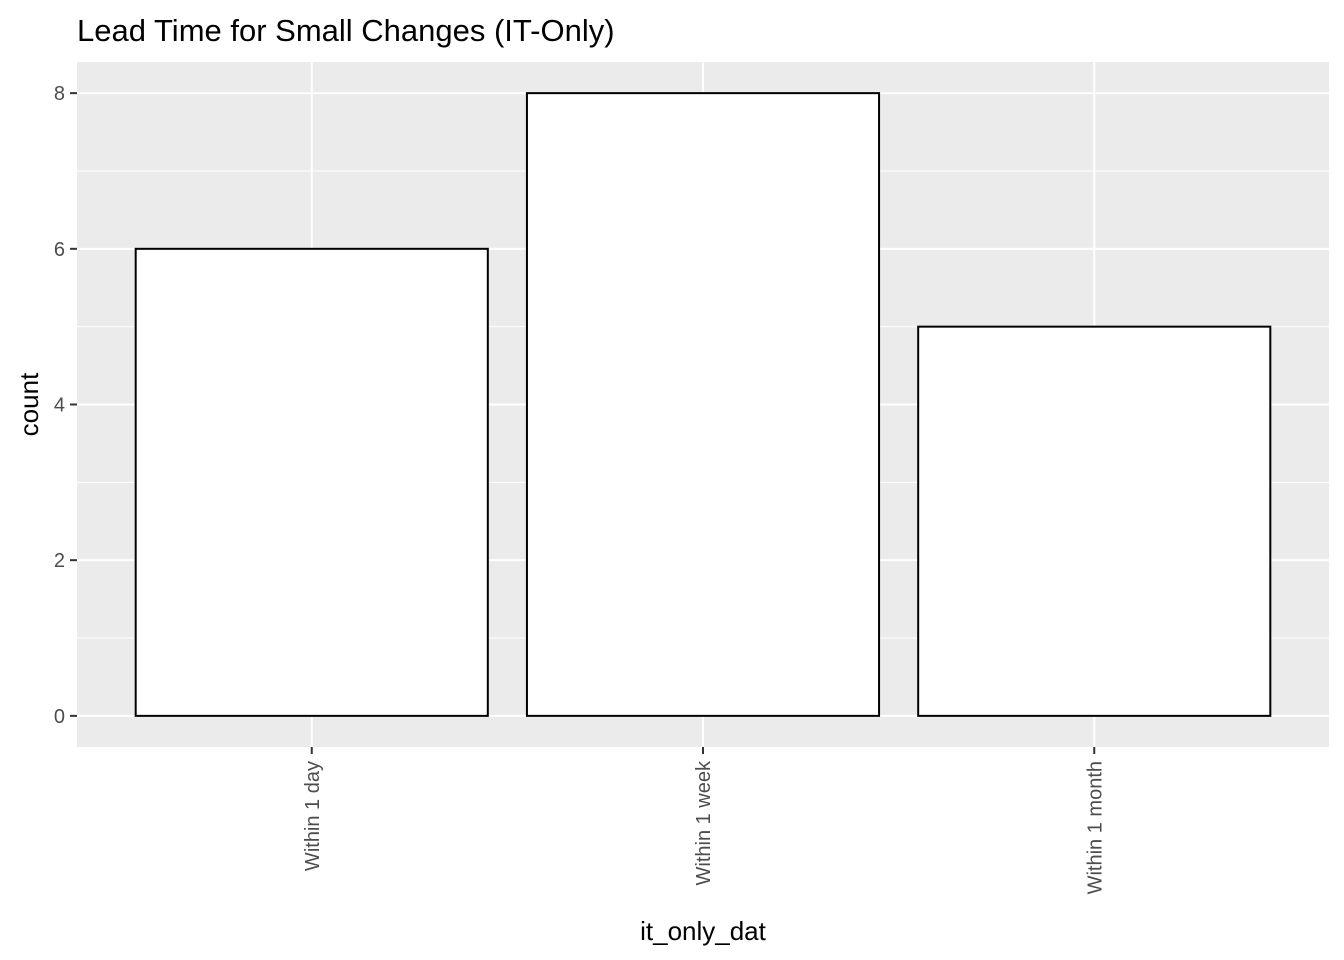  I want to click on chart-title: Lead Time for Small Changes (IT-Only), so click(346, 30).